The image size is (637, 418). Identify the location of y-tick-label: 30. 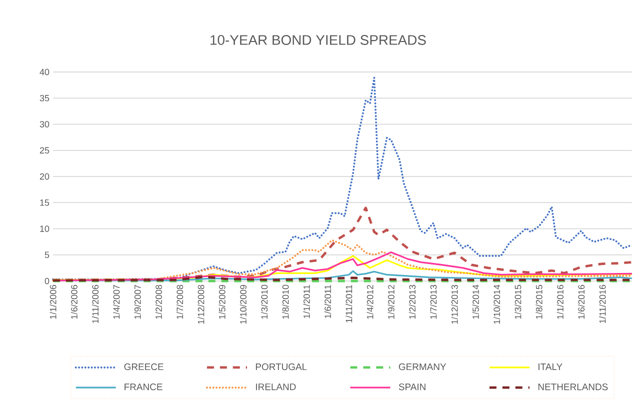
(45, 124).